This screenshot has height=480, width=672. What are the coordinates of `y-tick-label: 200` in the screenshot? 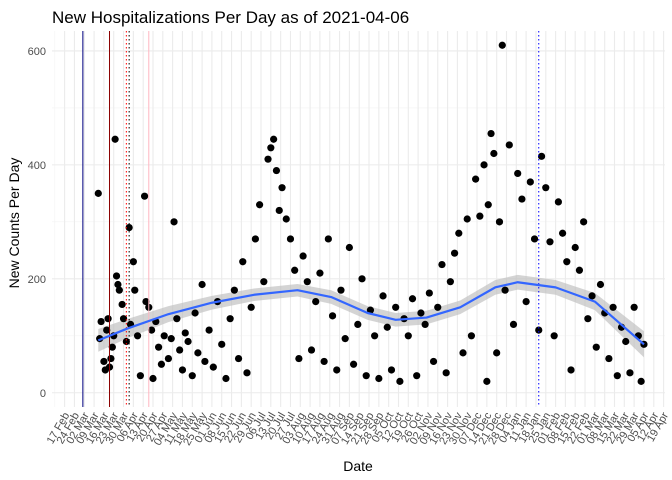 It's located at (37, 280).